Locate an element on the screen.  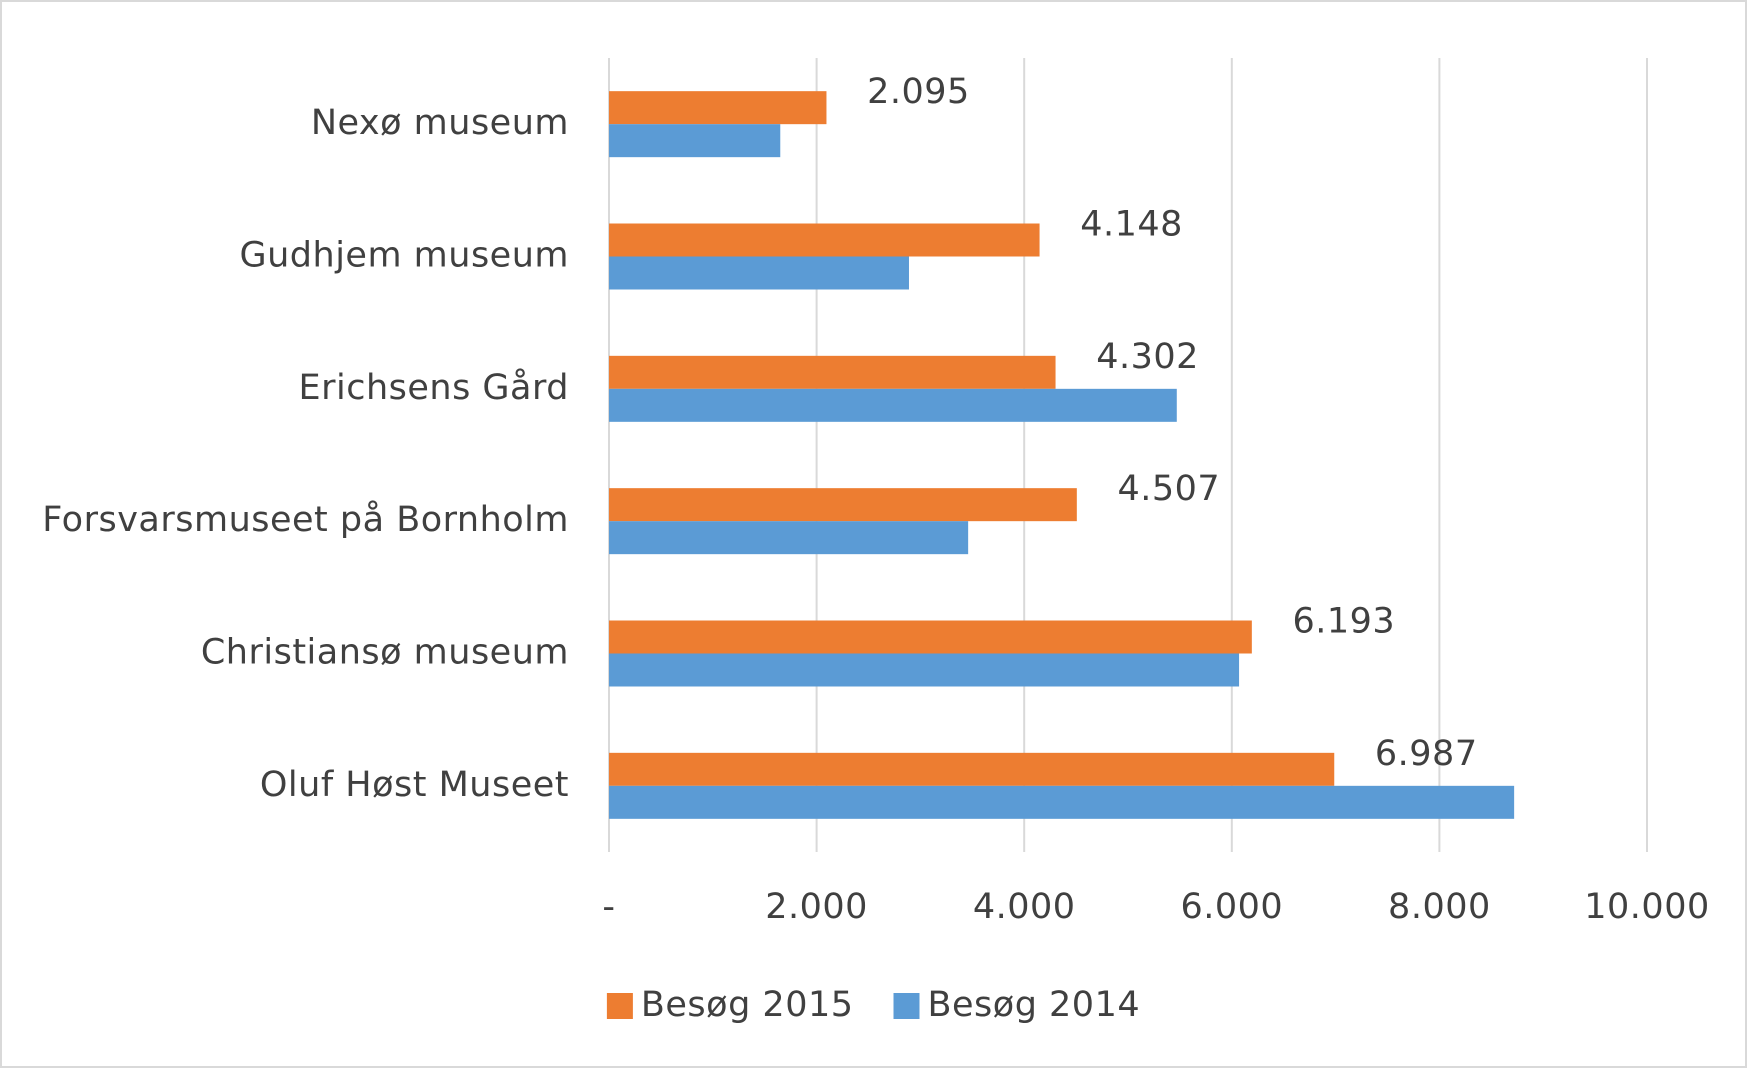
y-tick-label: Christiansø museum is located at coordinates (385, 653).